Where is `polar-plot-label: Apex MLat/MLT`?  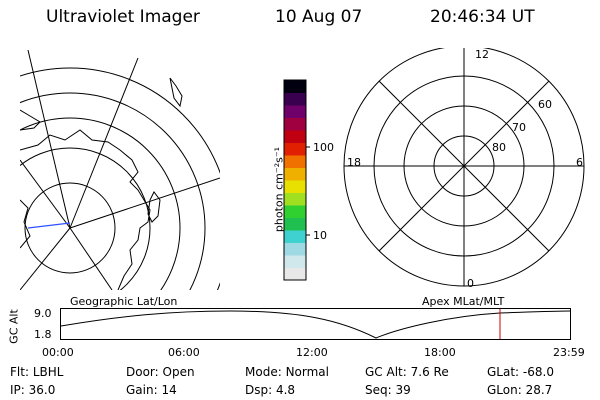
polar-plot-label: Apex MLat/MLT is located at coordinates (463, 301).